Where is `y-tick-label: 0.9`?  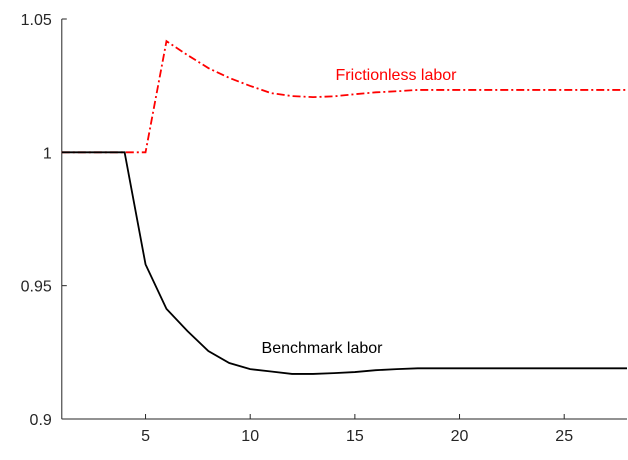
y-tick-label: 0.9 is located at coordinates (41, 420).